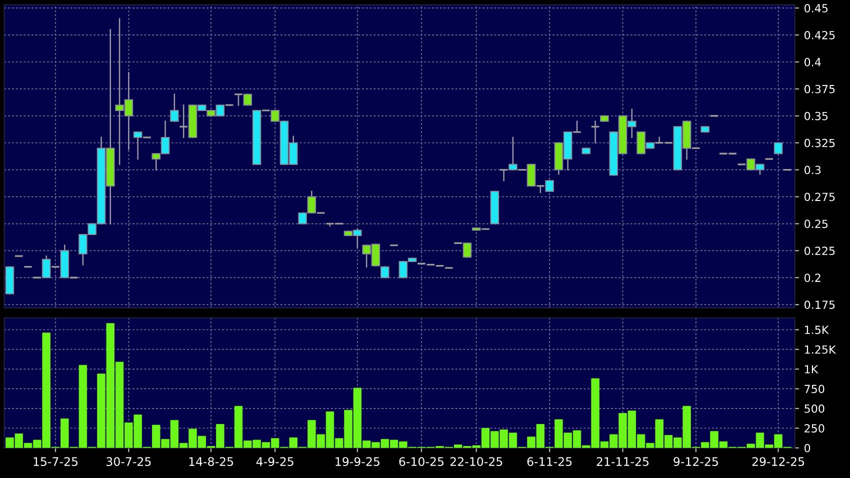 The height and width of the screenshot is (478, 850). I want to click on y-tick-label: 0.25, so click(816, 224).